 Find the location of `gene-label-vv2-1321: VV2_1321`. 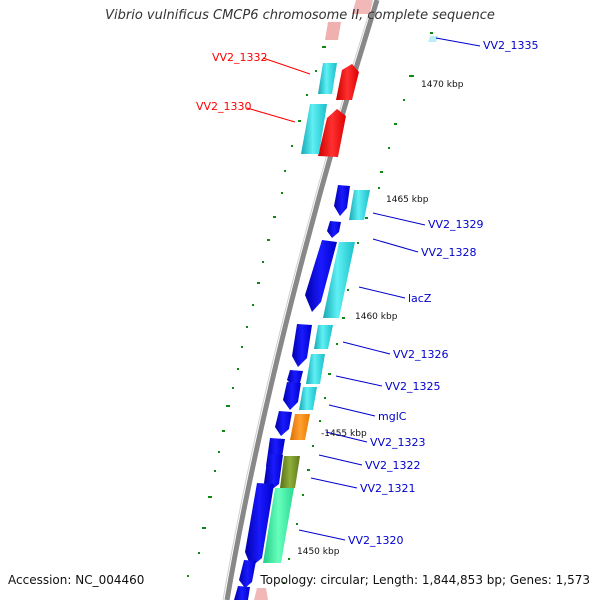

gene-label-vv2-1321: VV2_1321 is located at coordinates (388, 488).